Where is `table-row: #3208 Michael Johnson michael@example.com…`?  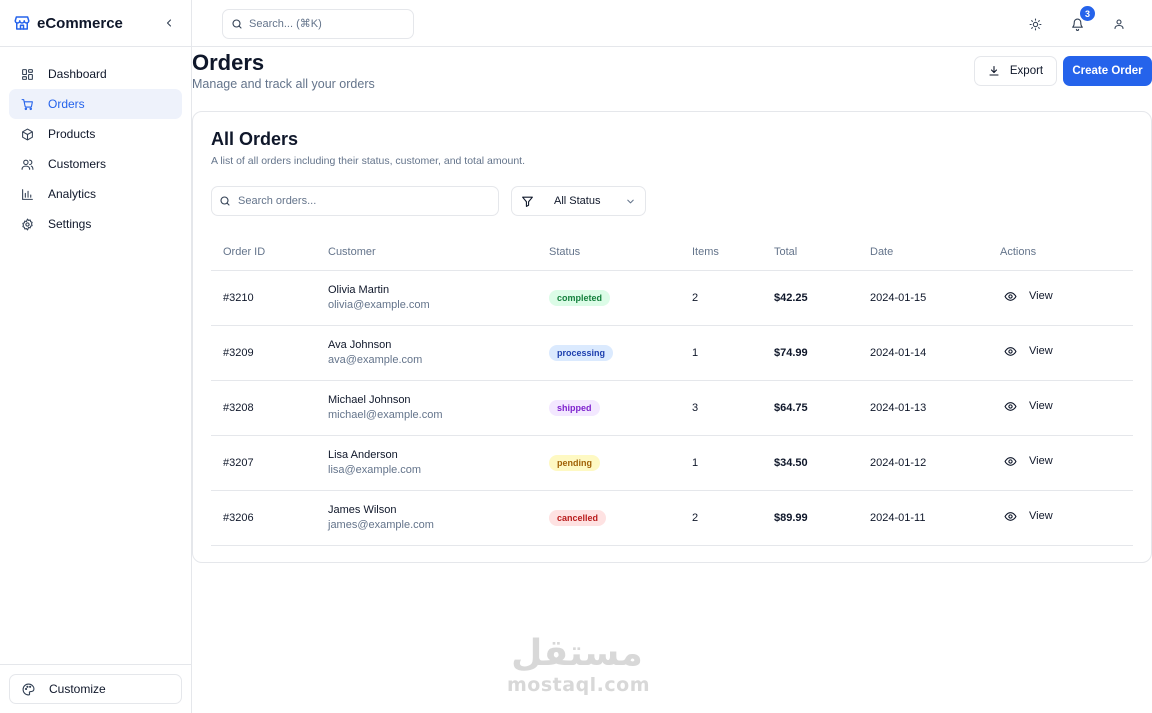
table-row: #3208 Michael Johnson michael@example.com… is located at coordinates (672, 408).